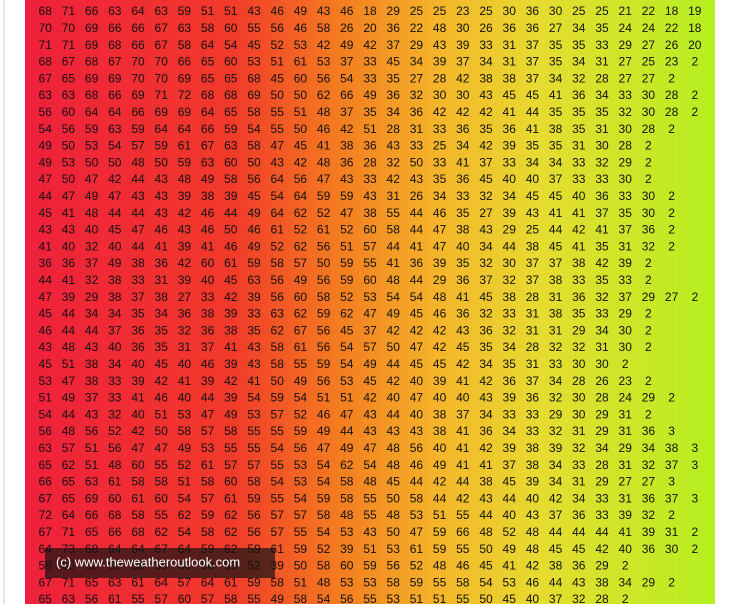 The image size is (745, 604). I want to click on grid-value: 1, so click(22, 246).